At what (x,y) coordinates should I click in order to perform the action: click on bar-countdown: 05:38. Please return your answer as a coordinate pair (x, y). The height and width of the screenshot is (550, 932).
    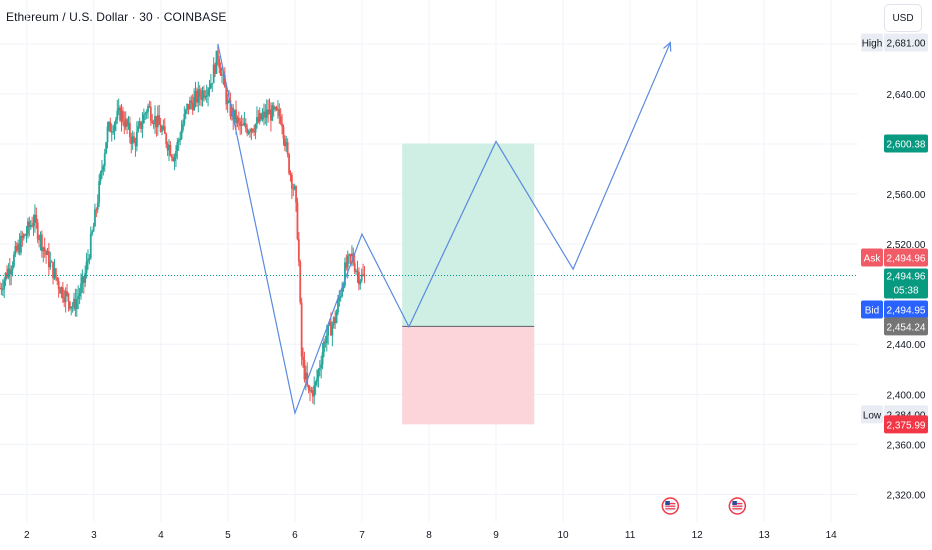
    Looking at the image, I should click on (905, 290).